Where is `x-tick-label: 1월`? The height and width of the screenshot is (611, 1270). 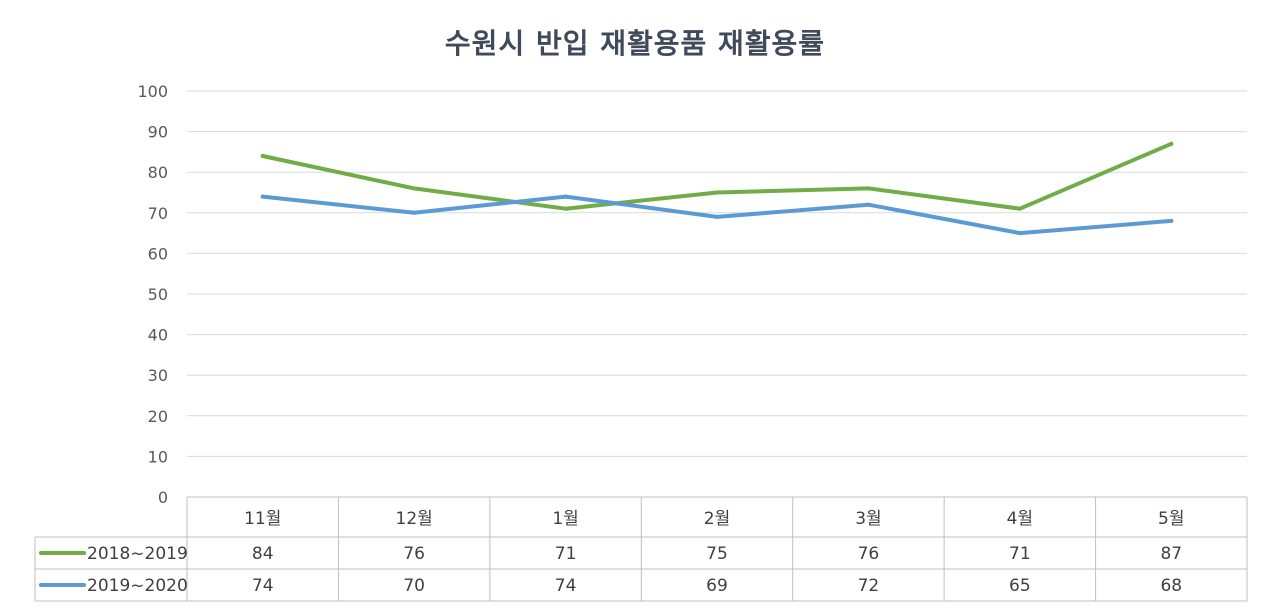
x-tick-label: 1월 is located at coordinates (565, 519).